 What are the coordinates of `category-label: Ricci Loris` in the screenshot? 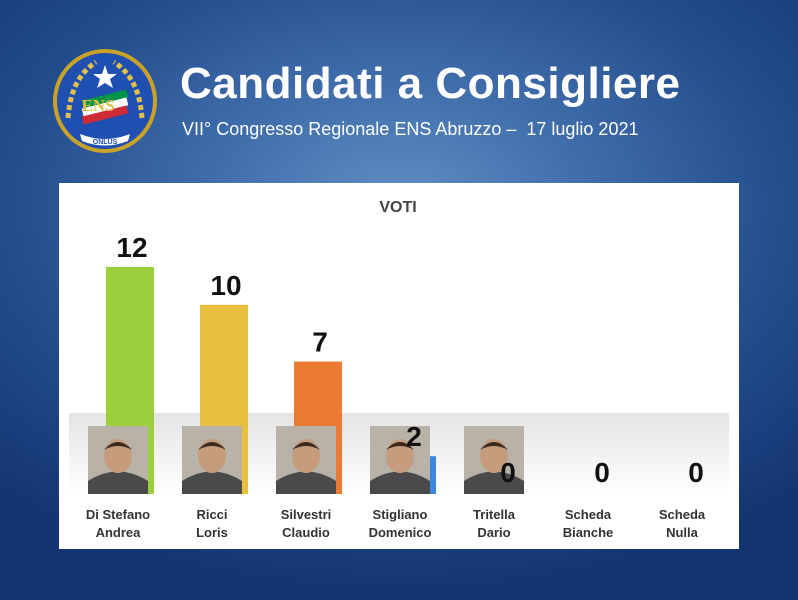 It's located at (212, 523).